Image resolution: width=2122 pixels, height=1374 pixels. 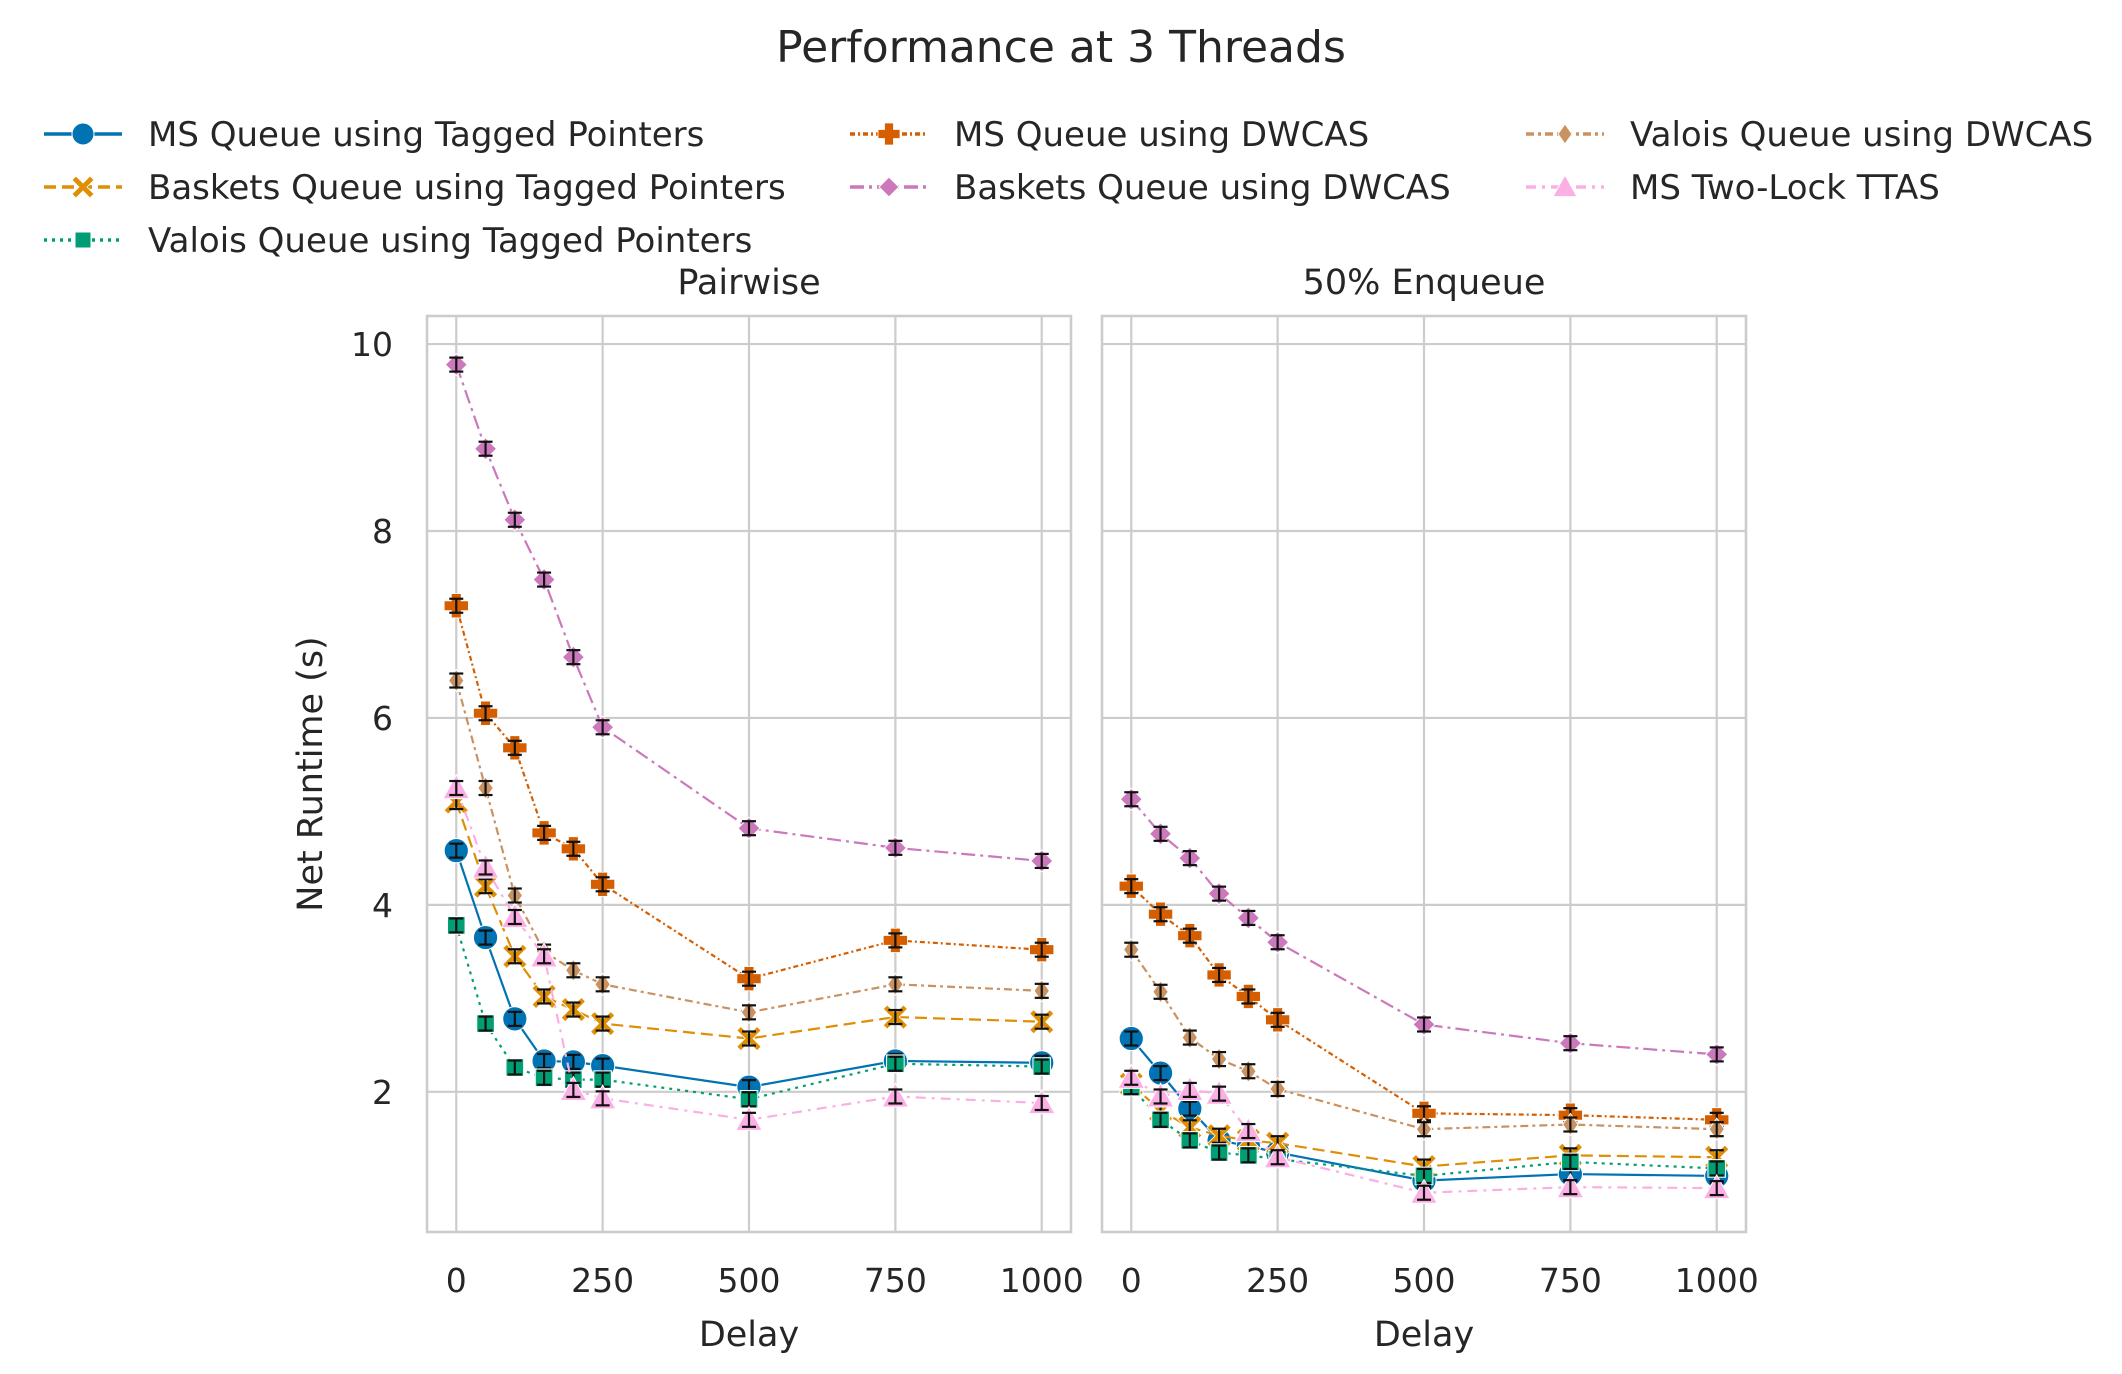 I want to click on x-tick-label: 1000, so click(x=1717, y=1280).